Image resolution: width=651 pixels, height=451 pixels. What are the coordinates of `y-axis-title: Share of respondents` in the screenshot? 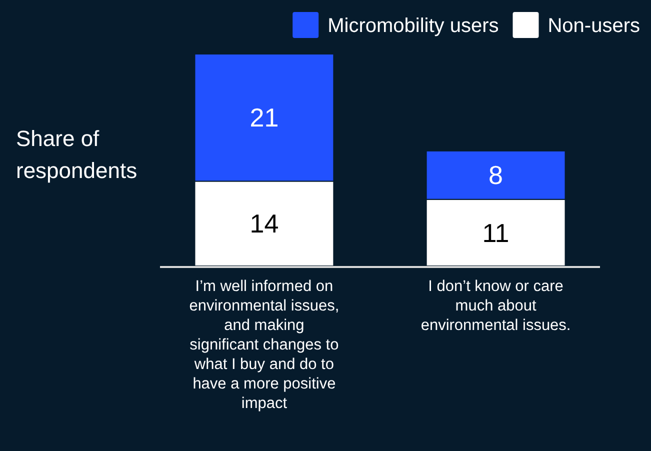 It's located at (77, 154).